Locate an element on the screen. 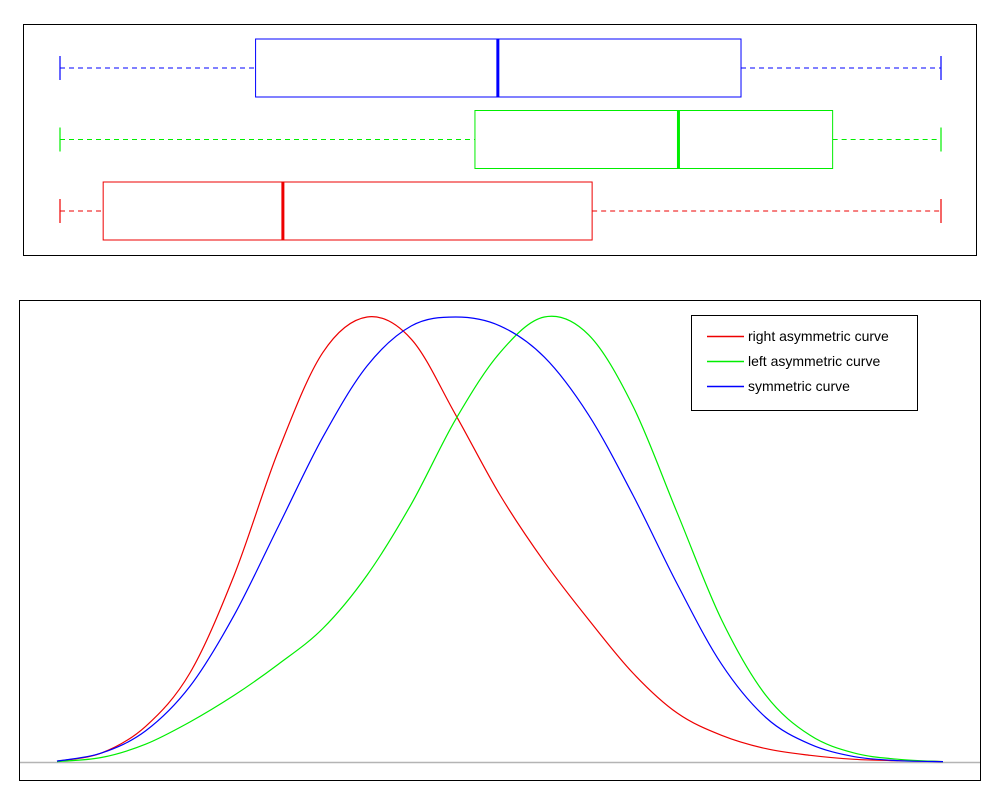  box-2-iqr is located at coordinates (654, 139).